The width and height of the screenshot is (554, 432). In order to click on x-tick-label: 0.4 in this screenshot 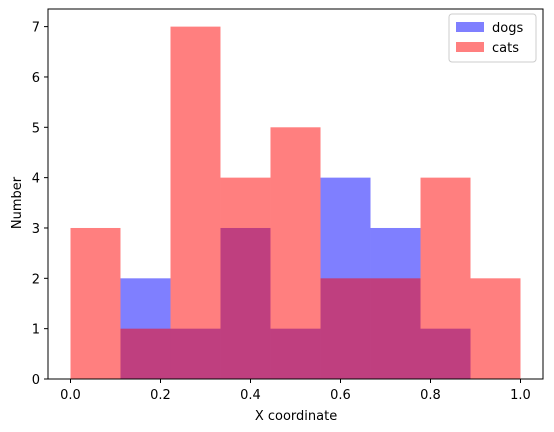, I will do `click(250, 395)`.